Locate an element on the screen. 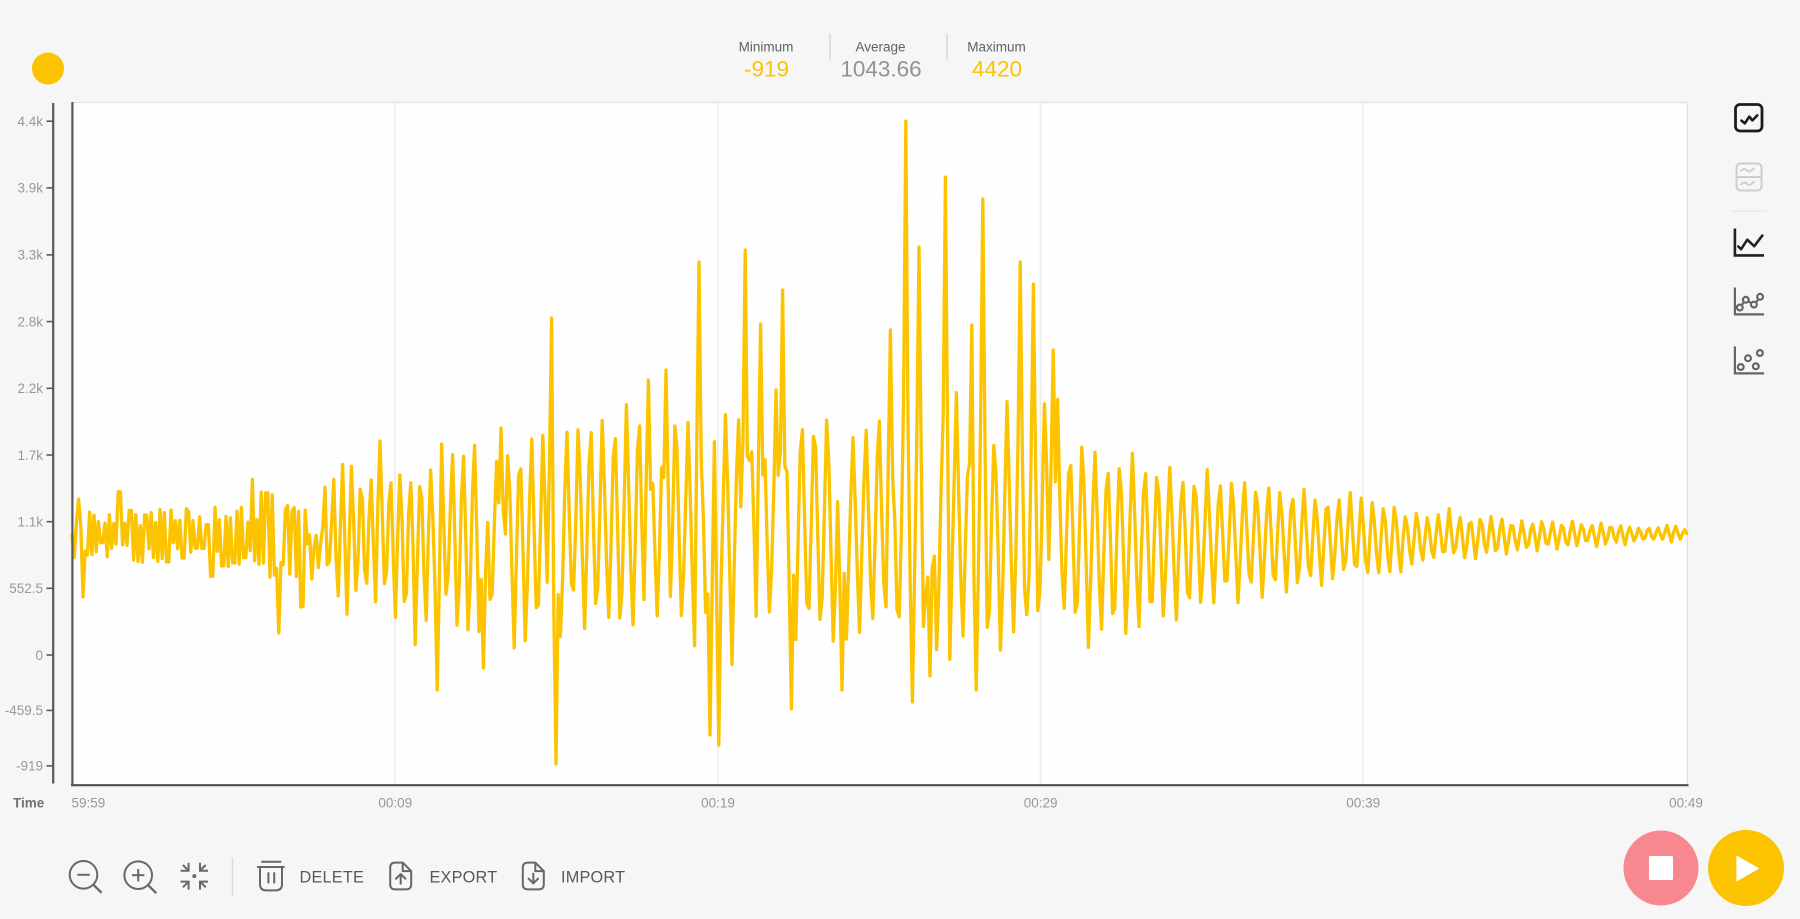 This screenshot has height=919, width=1800. svg-text: 3.3k is located at coordinates (30, 255).